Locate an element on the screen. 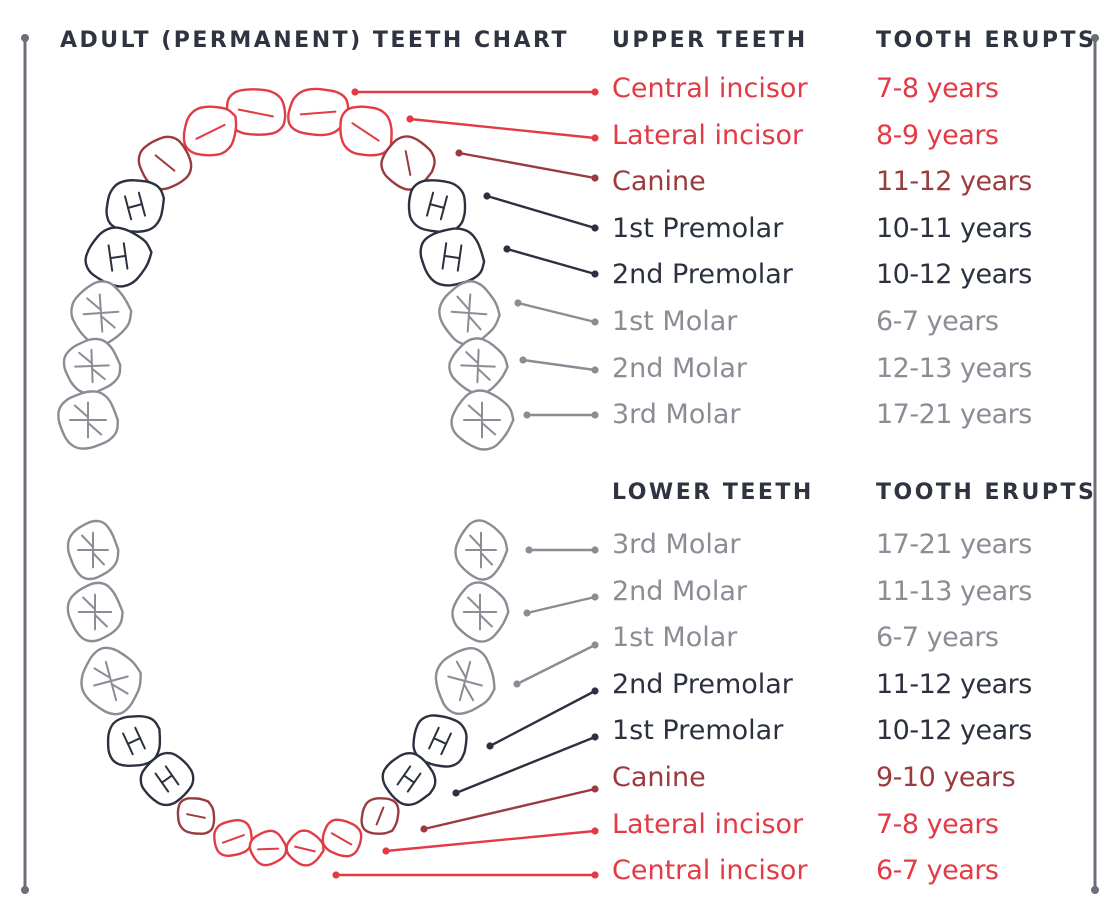 The width and height of the screenshot is (1118, 921). lower-tooth-label: Lateral incisor is located at coordinates (708, 824).